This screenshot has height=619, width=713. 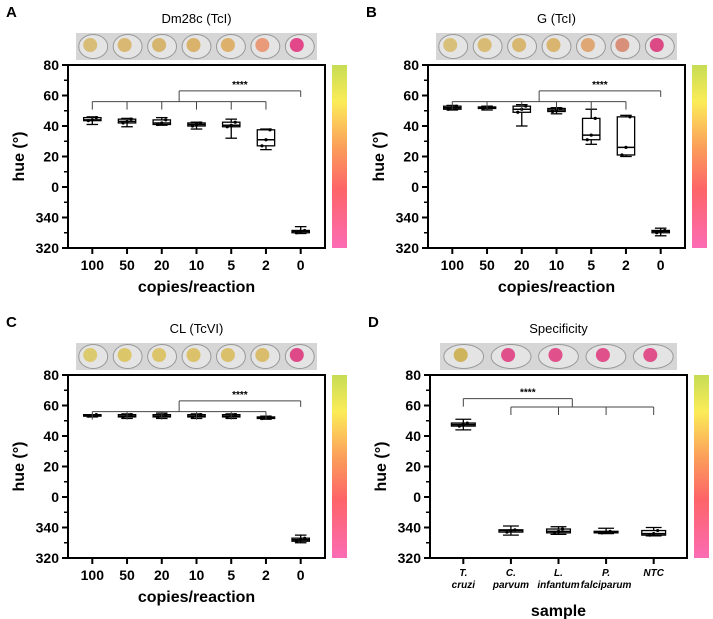 I want to click on panel-label: C, so click(x=11, y=322).